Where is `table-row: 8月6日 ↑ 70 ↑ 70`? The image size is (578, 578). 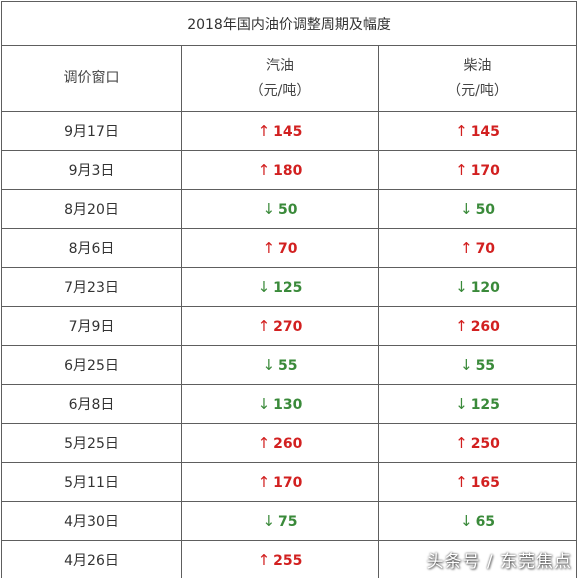
table-row: 8月6日 ↑ 70 ↑ 70 is located at coordinates (289, 248).